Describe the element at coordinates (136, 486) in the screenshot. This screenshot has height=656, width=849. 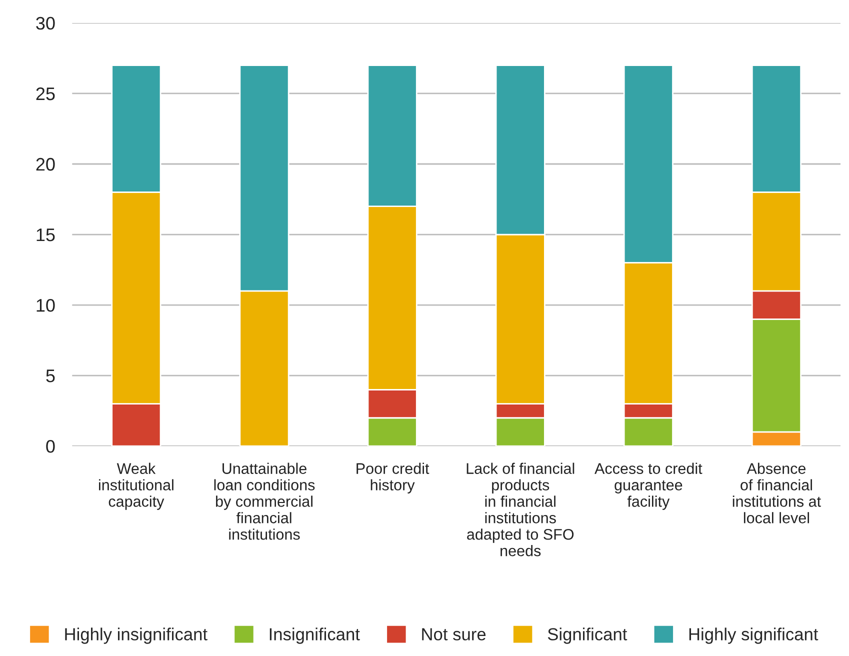
I see `x-tick-label: Weak institutional capacity` at that location.